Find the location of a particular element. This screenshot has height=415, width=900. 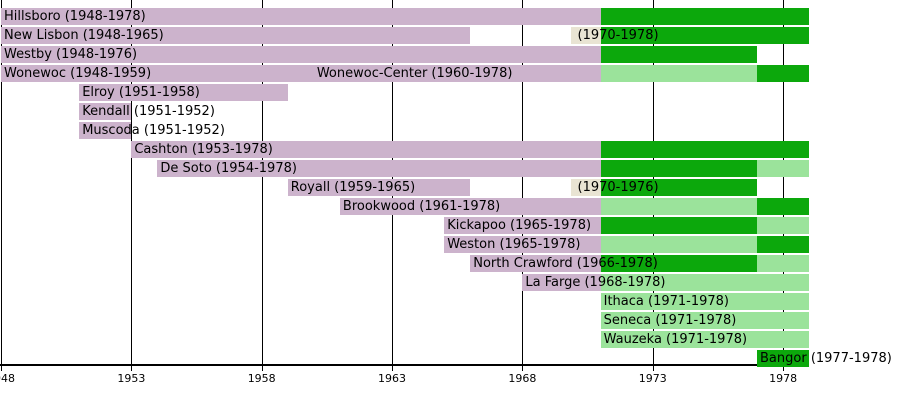

x-axis-line is located at coordinates (405, 365).